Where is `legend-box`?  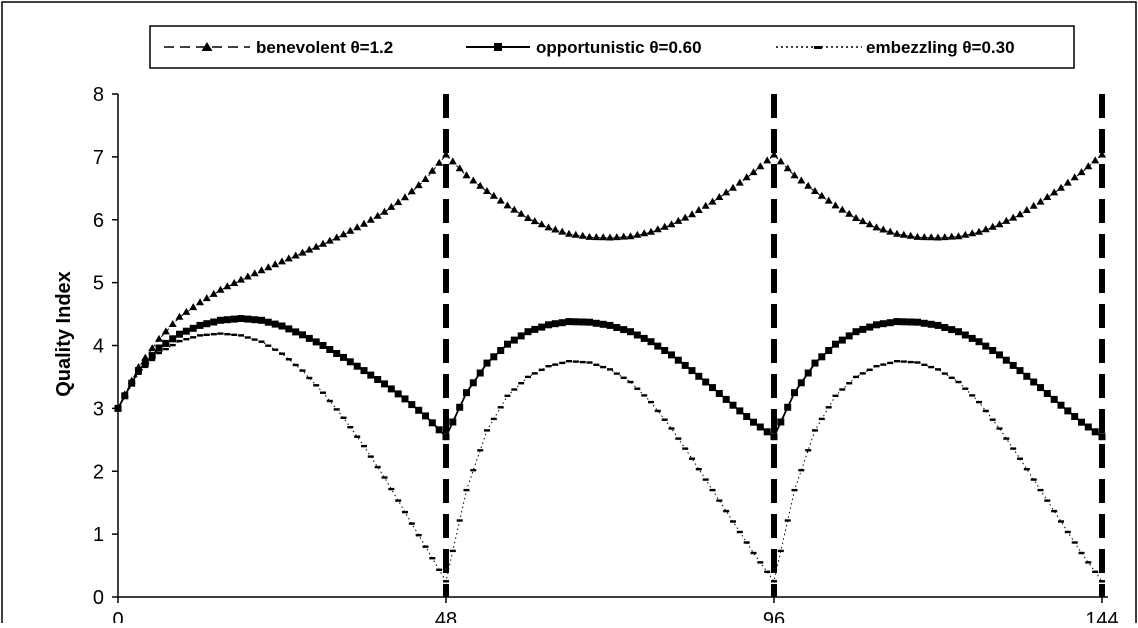
legend-box is located at coordinates (612, 47).